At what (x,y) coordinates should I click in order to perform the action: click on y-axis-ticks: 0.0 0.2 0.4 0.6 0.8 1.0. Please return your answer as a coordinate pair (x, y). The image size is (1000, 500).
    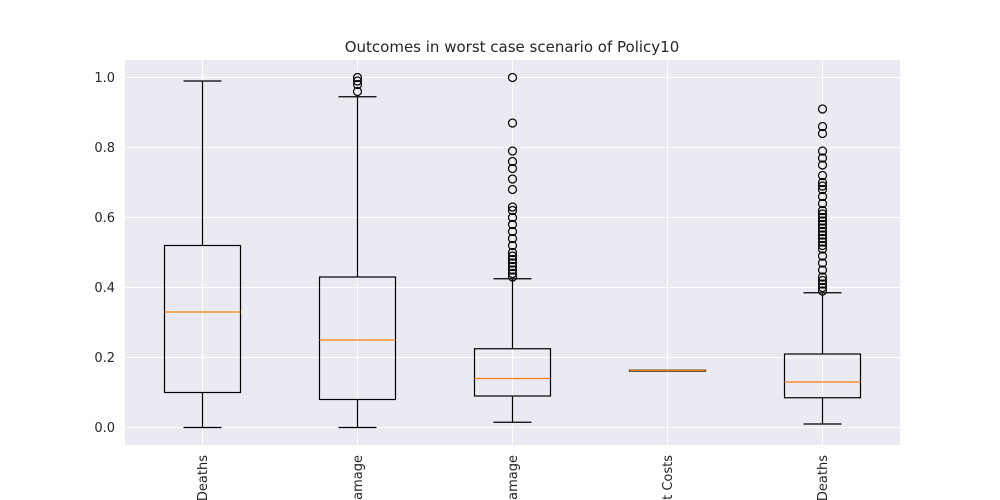
    Looking at the image, I should click on (104, 253).